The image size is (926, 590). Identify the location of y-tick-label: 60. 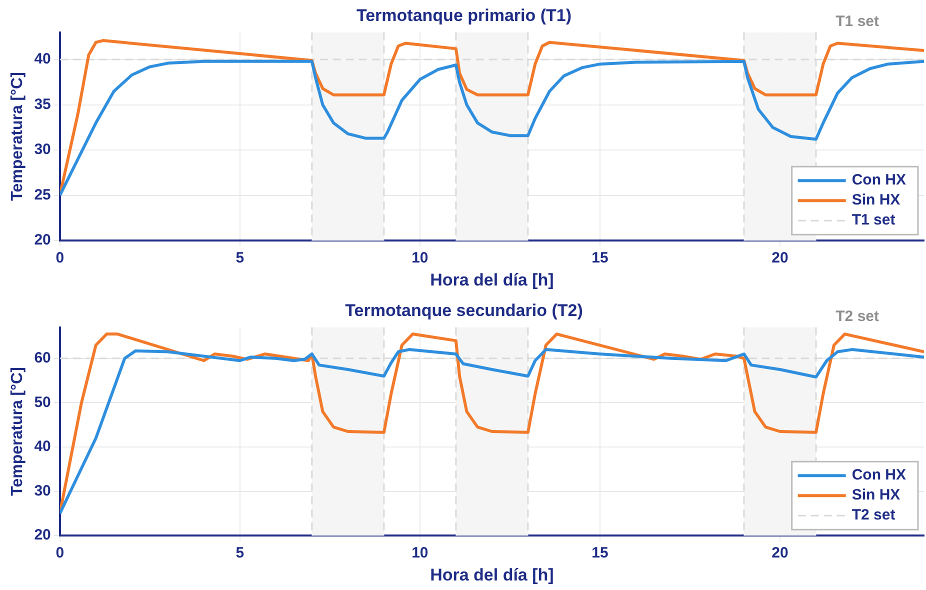
(42, 358).